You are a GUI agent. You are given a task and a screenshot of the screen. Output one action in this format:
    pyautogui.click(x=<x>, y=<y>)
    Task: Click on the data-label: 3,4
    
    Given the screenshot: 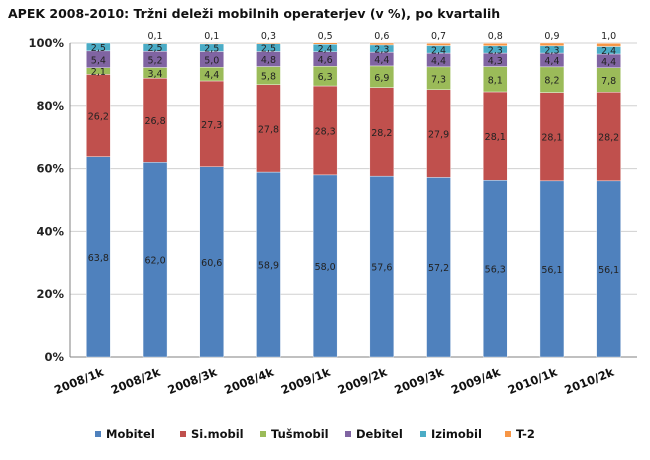 What is the action you would take?
    pyautogui.click(x=154, y=74)
    